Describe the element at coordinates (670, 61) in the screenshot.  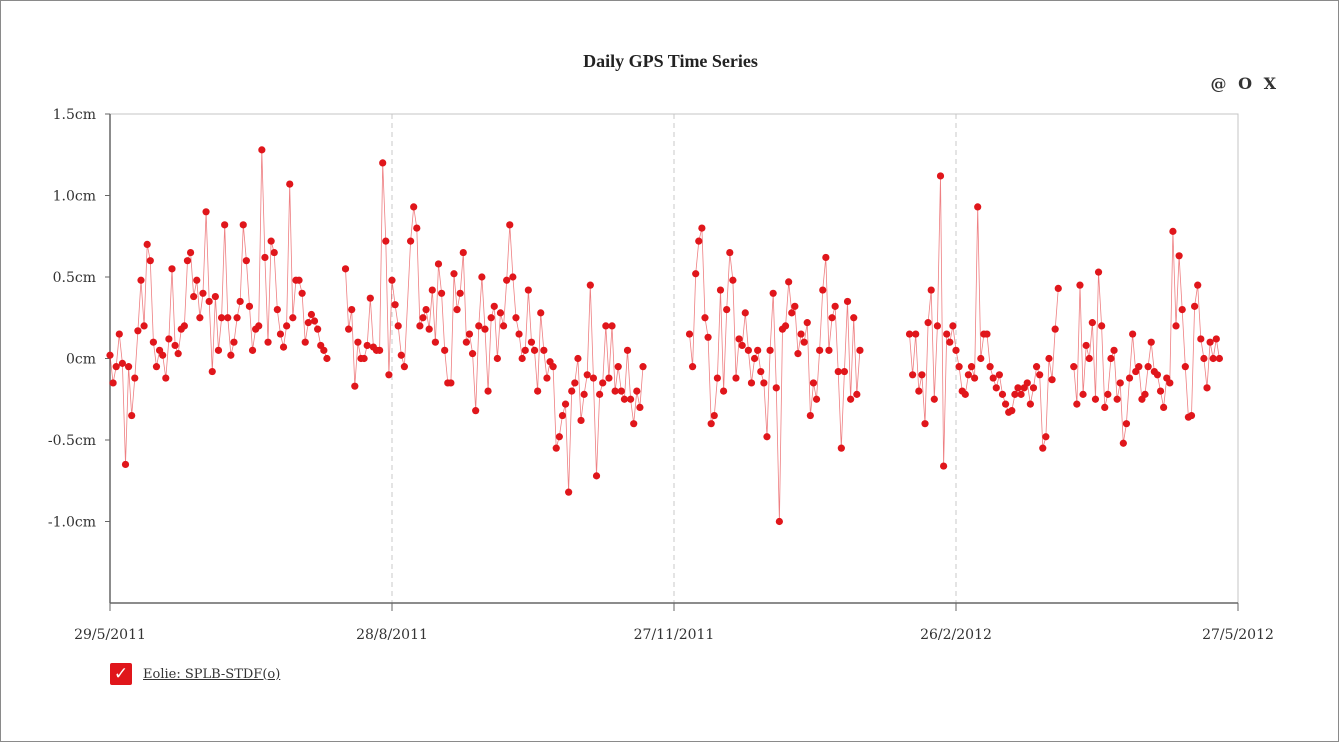
I see `chart-title: Daily GPS Time Series` at that location.